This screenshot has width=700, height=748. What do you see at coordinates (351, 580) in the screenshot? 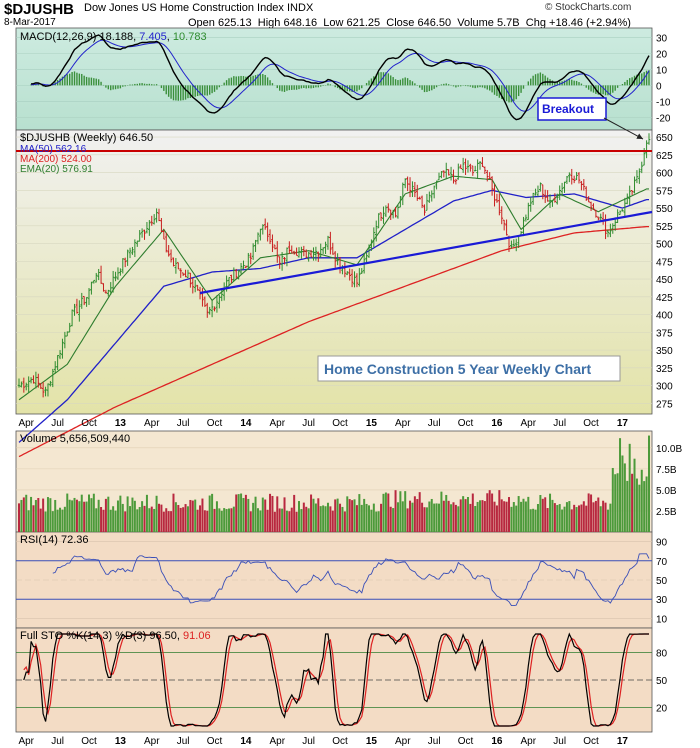
I see `rsi-lines` at bounding box center [351, 580].